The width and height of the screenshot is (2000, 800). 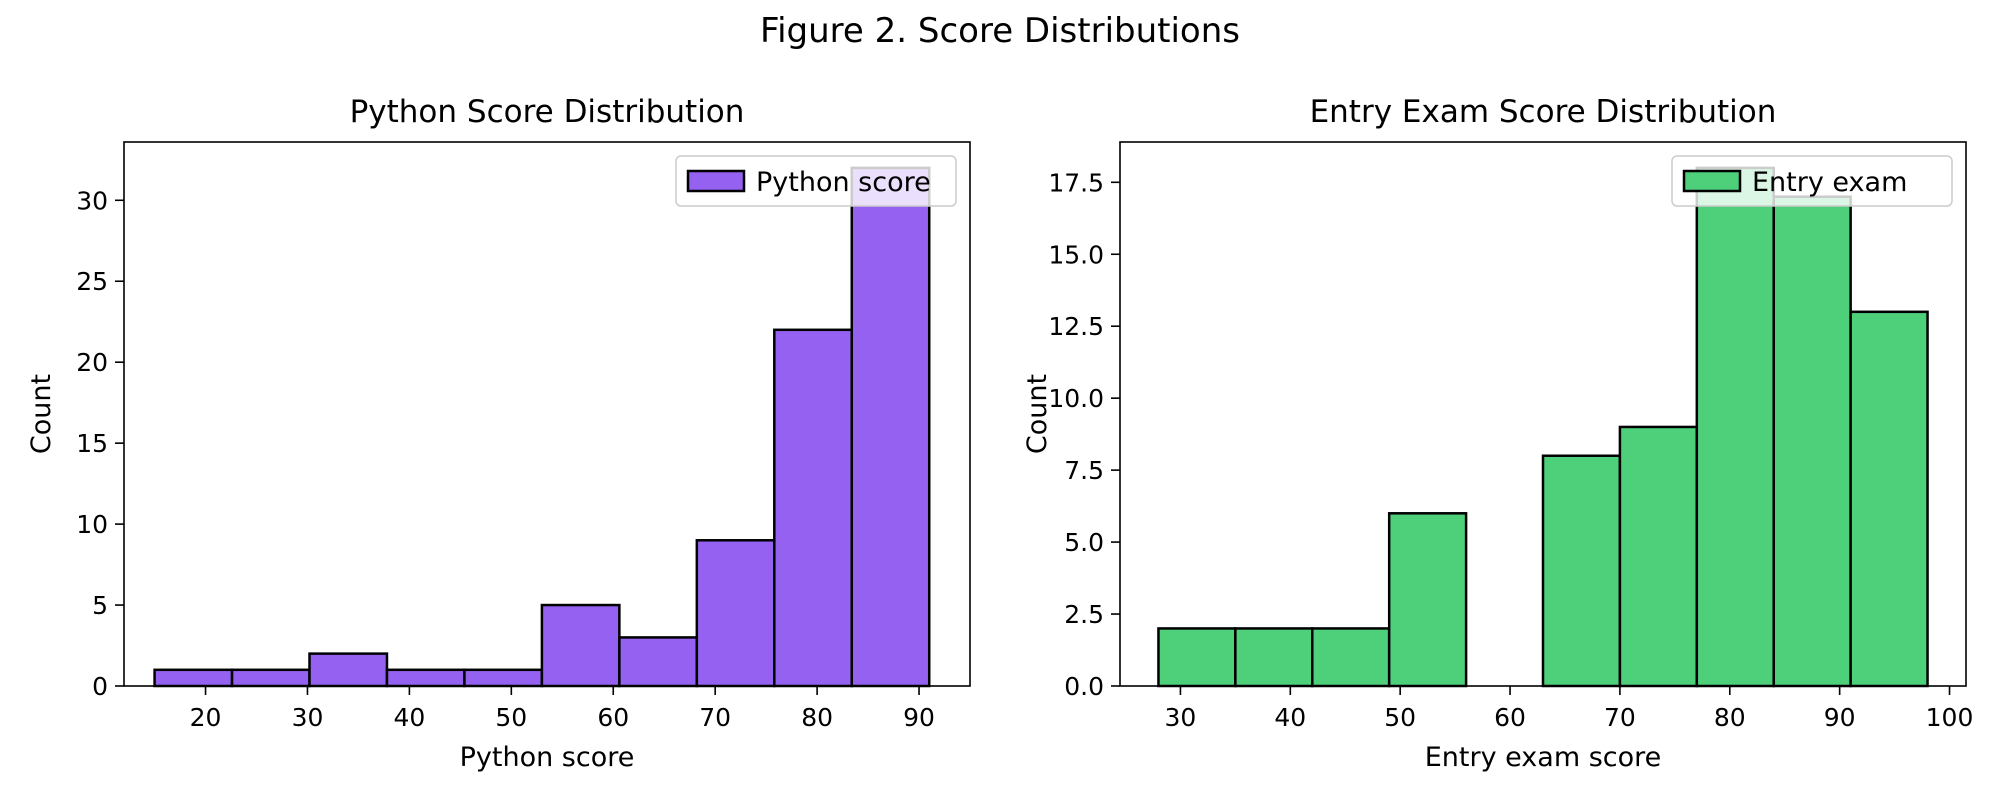 I want to click on python-legend-box, so click(x=816, y=181).